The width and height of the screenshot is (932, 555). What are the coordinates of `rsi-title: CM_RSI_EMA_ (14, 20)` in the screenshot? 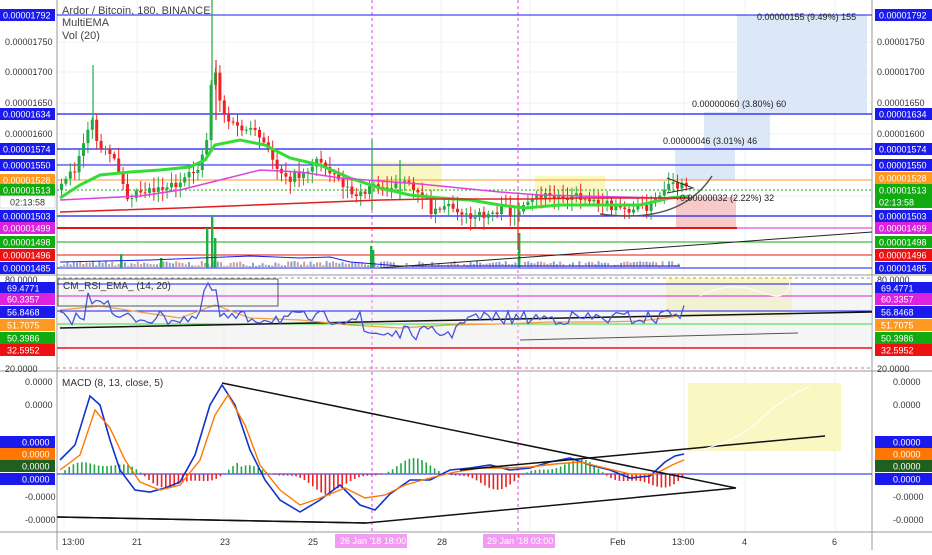 It's located at (117, 286).